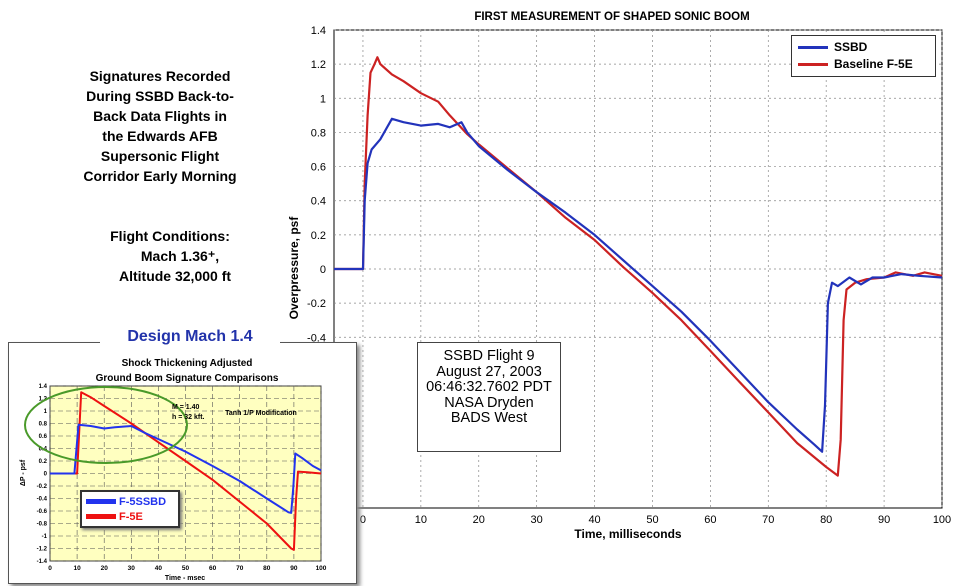  Describe the element at coordinates (42, 525) in the screenshot. I see `inset-y-tick-label: -0.8` at that location.